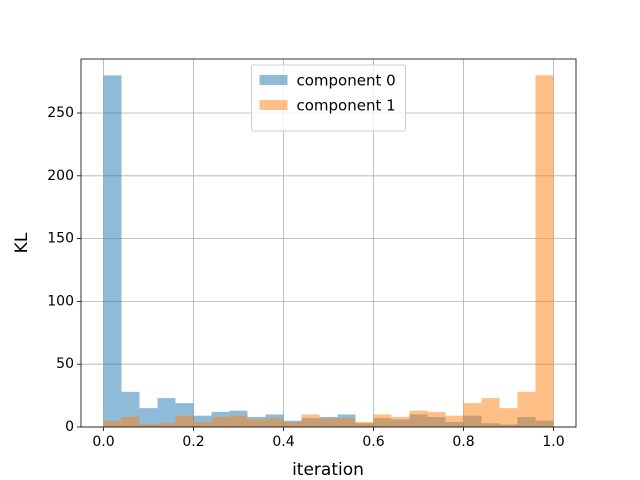 Image resolution: width=640 pixels, height=480 pixels. I want to click on x-tick-label: 0.0, so click(103, 442).